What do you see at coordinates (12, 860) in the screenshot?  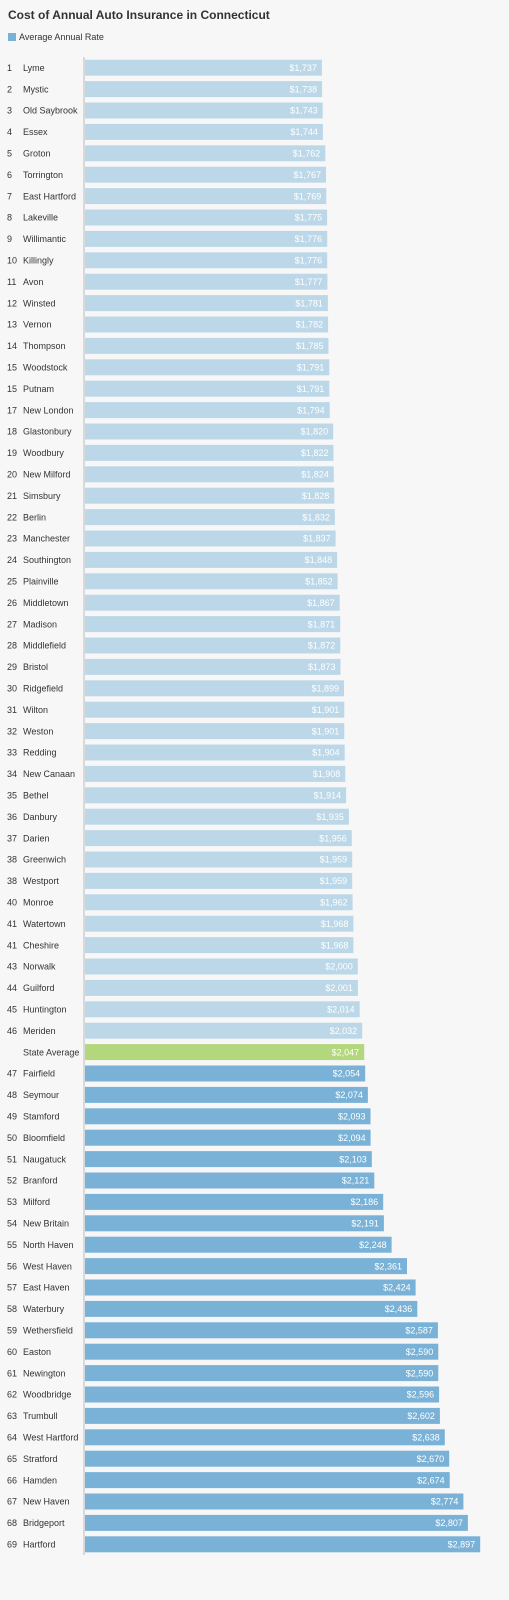 I see `rank-label: 38` at bounding box center [12, 860].